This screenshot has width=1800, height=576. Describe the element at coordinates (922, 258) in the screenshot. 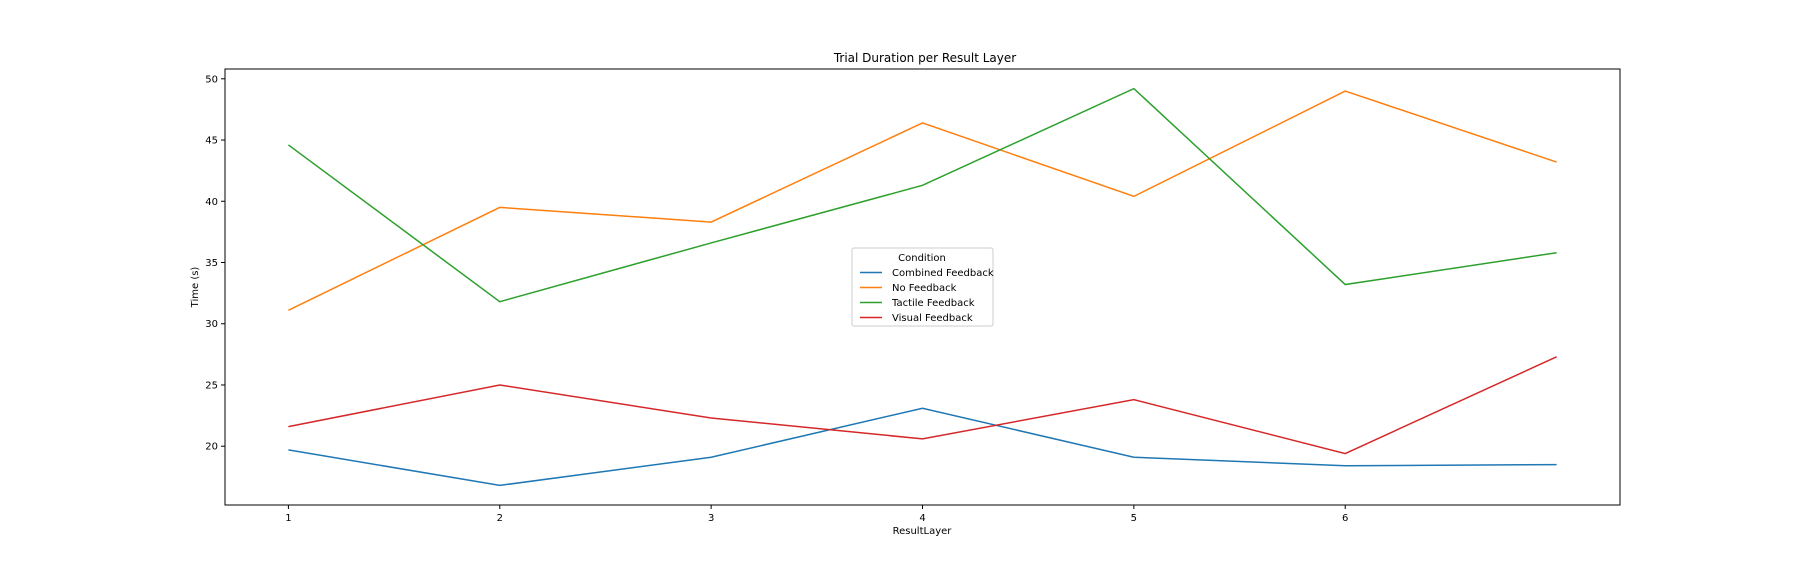

I see `legend-title: Condition` at that location.